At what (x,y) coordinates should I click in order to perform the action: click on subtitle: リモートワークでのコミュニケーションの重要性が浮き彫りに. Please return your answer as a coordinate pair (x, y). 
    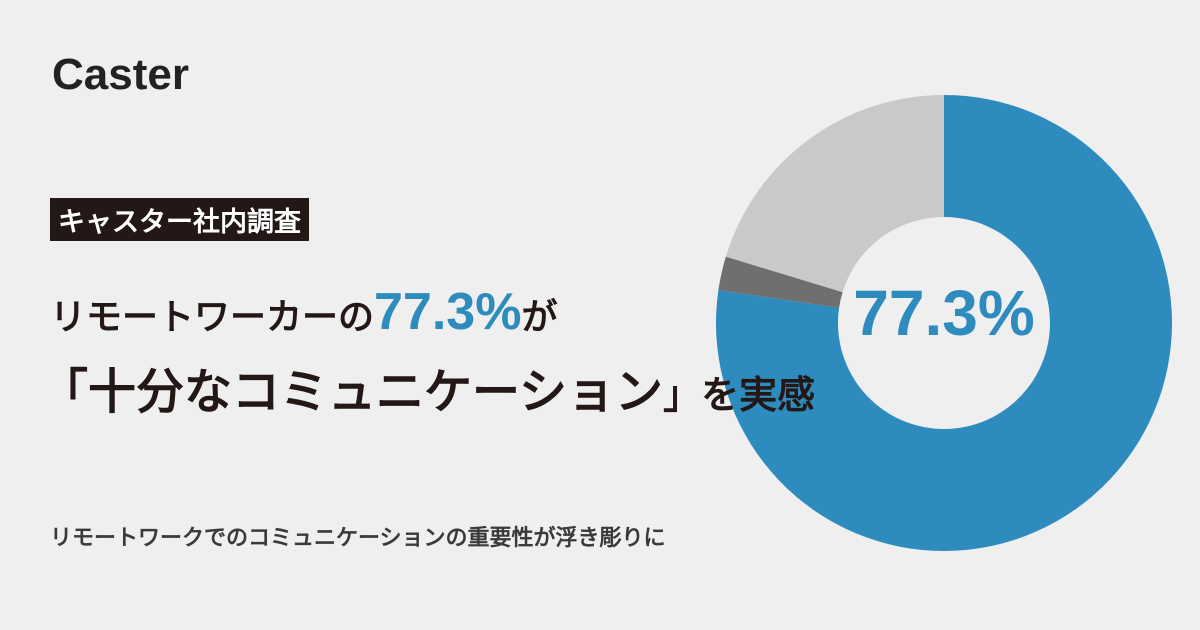
    Looking at the image, I should click on (358, 538).